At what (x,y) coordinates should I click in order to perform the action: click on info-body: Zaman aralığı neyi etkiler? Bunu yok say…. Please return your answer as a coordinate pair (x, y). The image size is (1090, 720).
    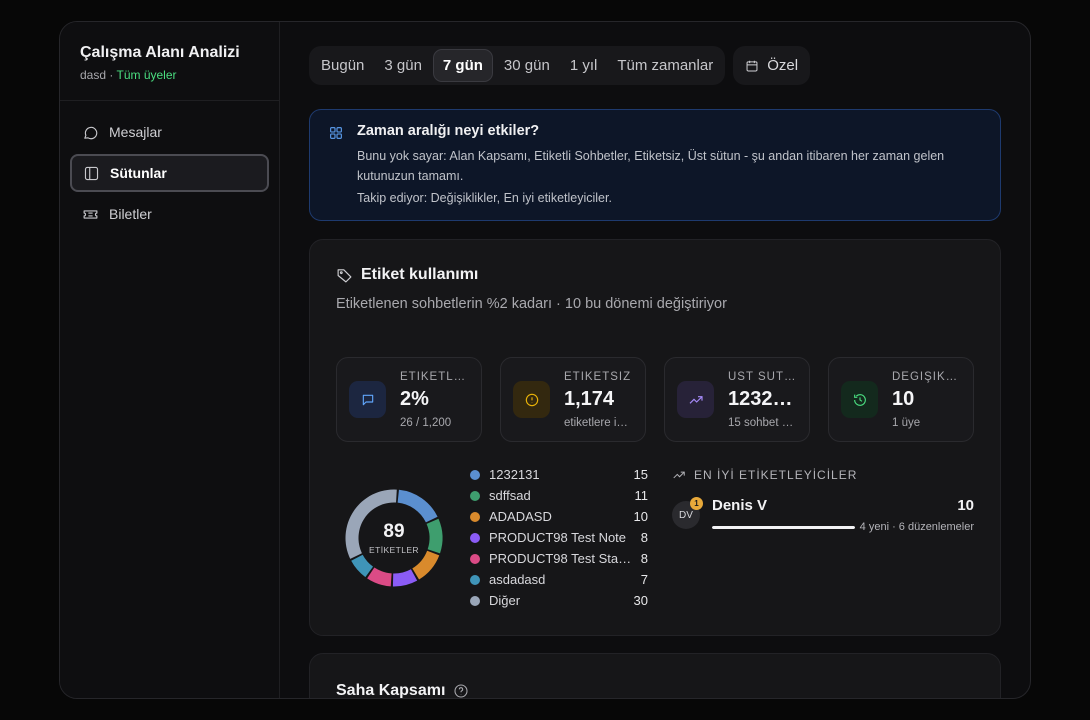
    Looking at the image, I should click on (669, 165).